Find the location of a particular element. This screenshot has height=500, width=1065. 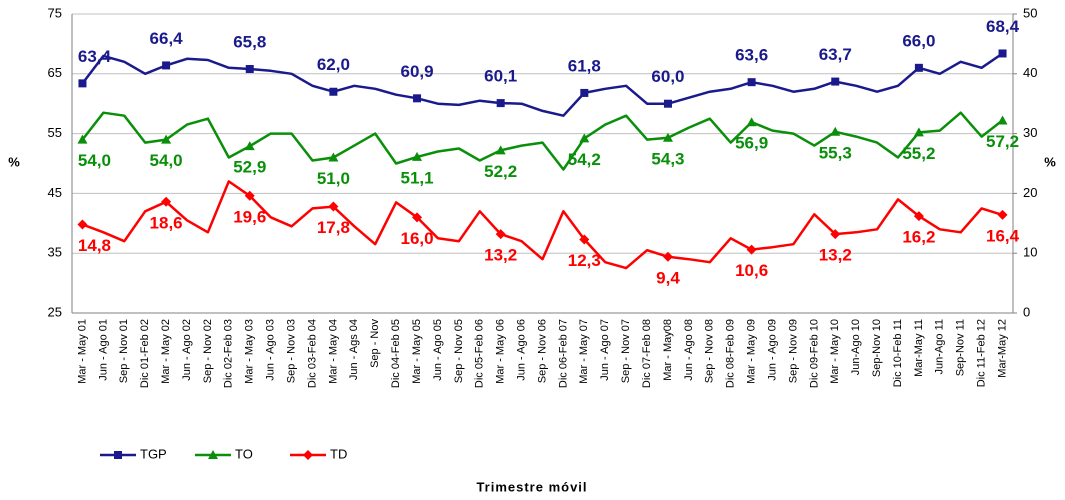

data-label: 60,1 is located at coordinates (500, 76).